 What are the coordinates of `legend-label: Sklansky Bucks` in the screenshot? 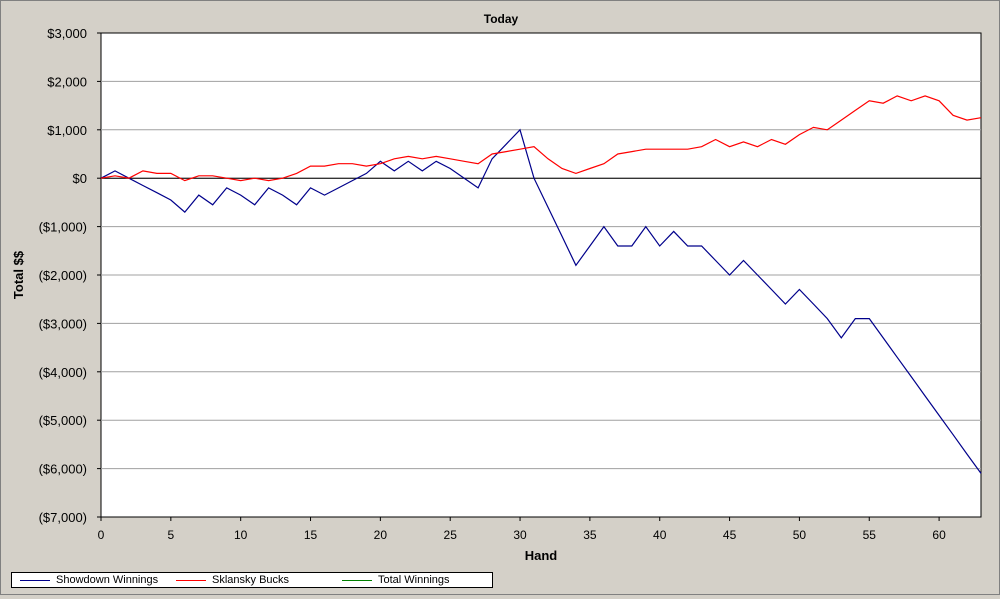 It's located at (251, 580).